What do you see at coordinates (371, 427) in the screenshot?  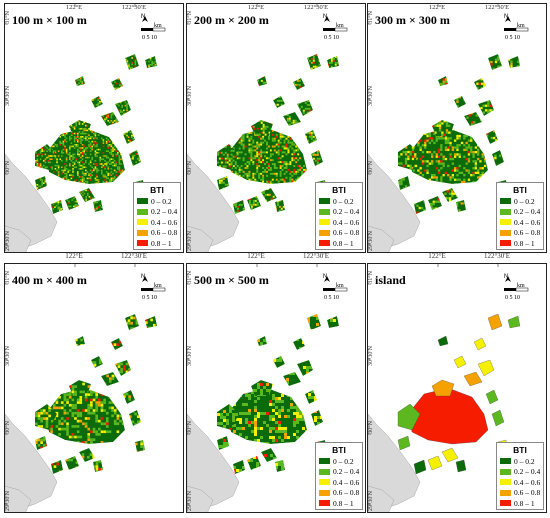 I see `latitude-label: 30°N` at bounding box center [371, 427].